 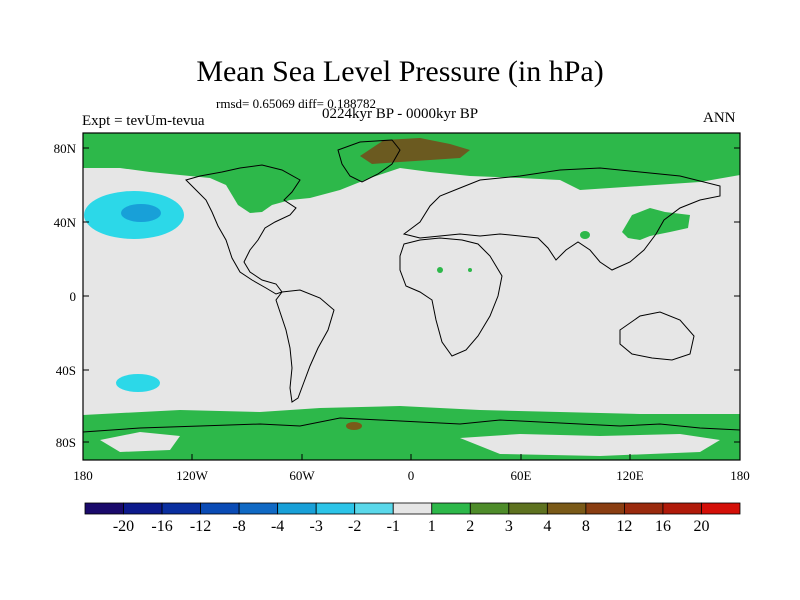 I want to click on stats-text: rmsd= 0.65069 diff= 0.188782, so click(x=296, y=103).